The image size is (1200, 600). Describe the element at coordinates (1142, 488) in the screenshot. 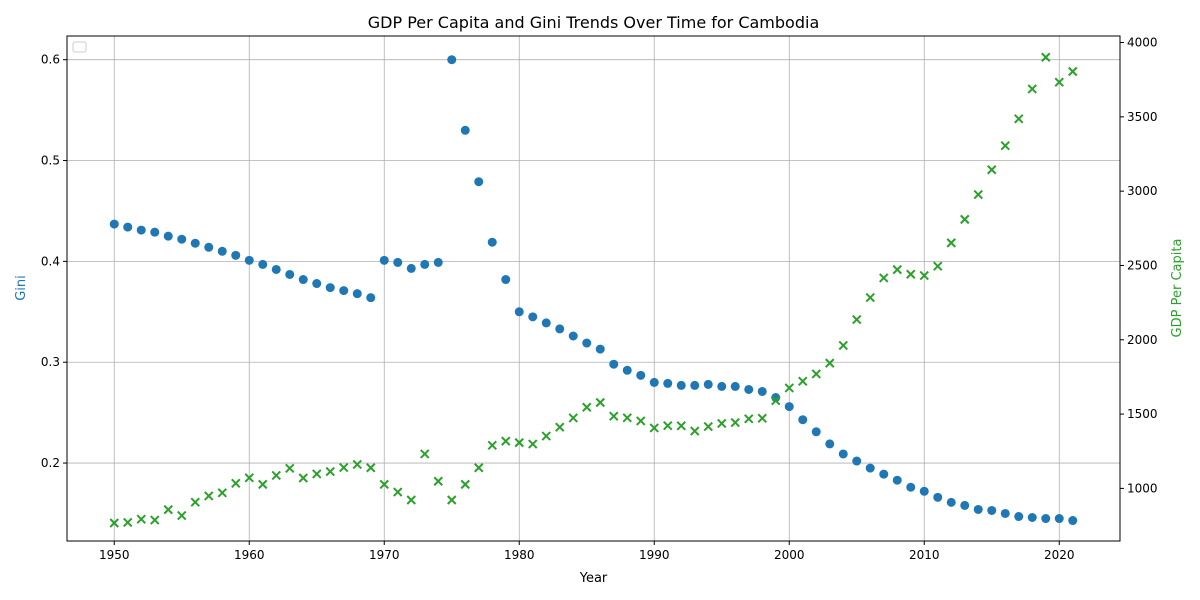

I see `y-right-tick-label: 1000` at that location.